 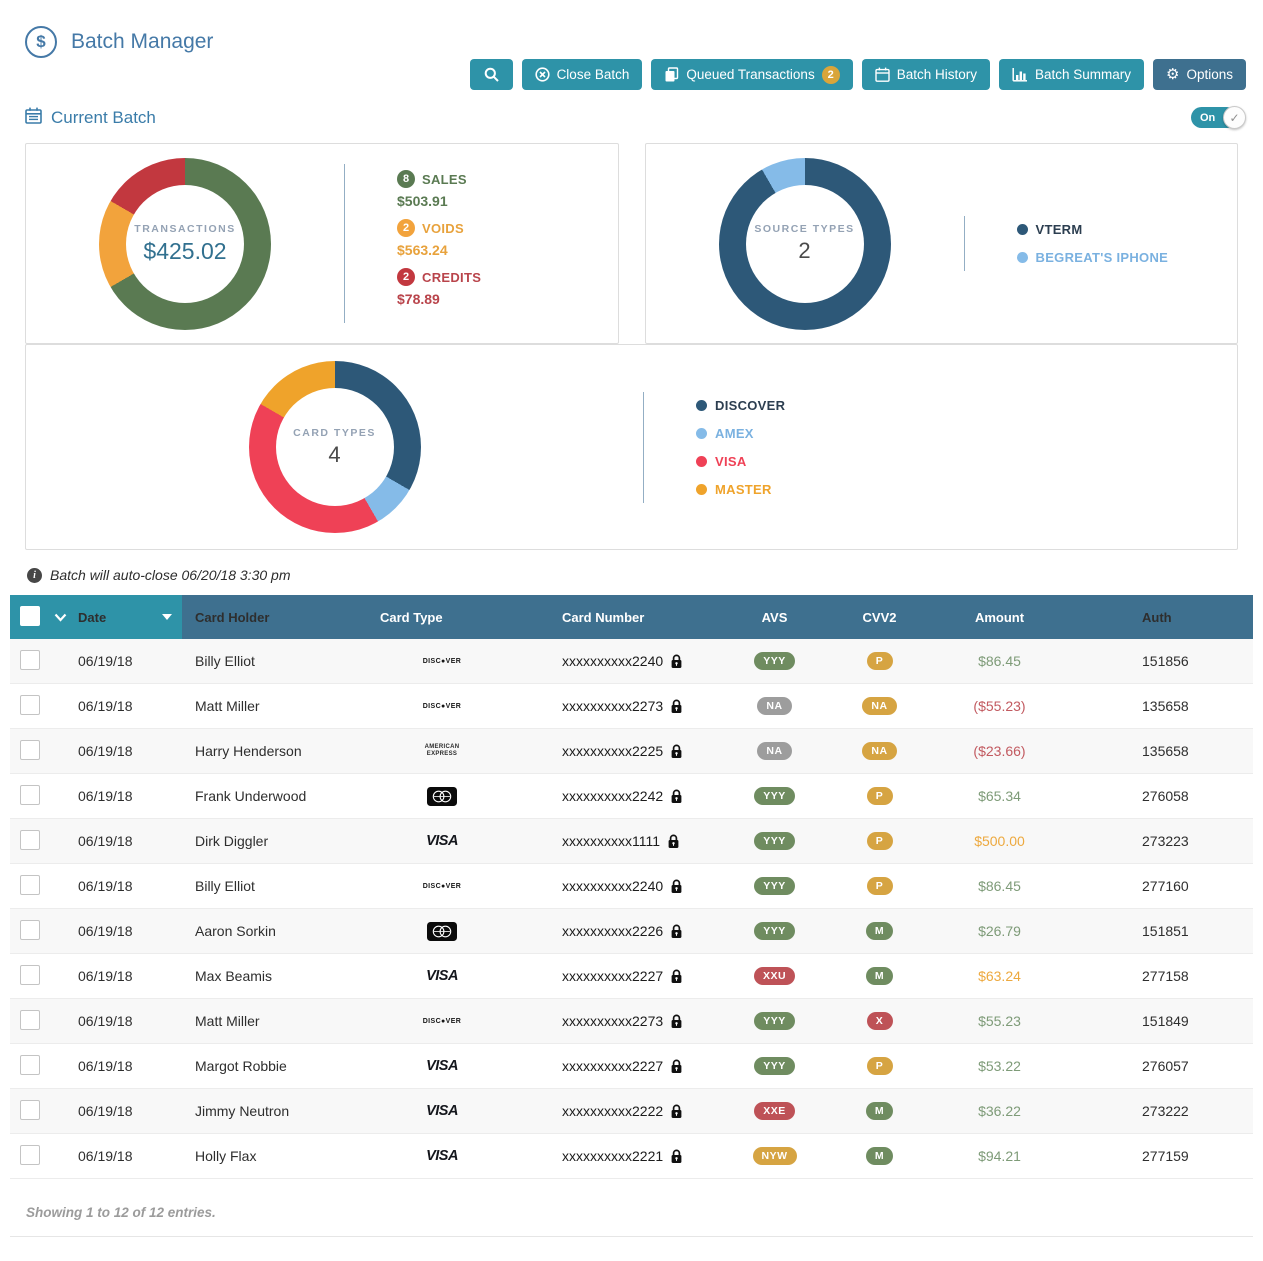 I want to click on source-types-center-label: SOURCE TYPES, so click(x=804, y=229).